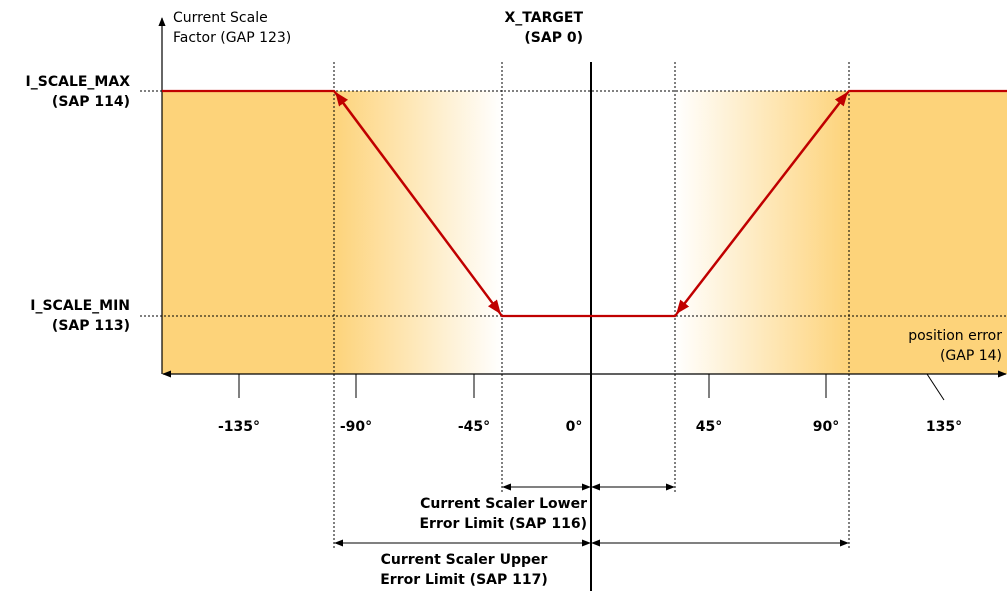  What do you see at coordinates (356, 427) in the screenshot?
I see `tick-label: -90°` at bounding box center [356, 427].